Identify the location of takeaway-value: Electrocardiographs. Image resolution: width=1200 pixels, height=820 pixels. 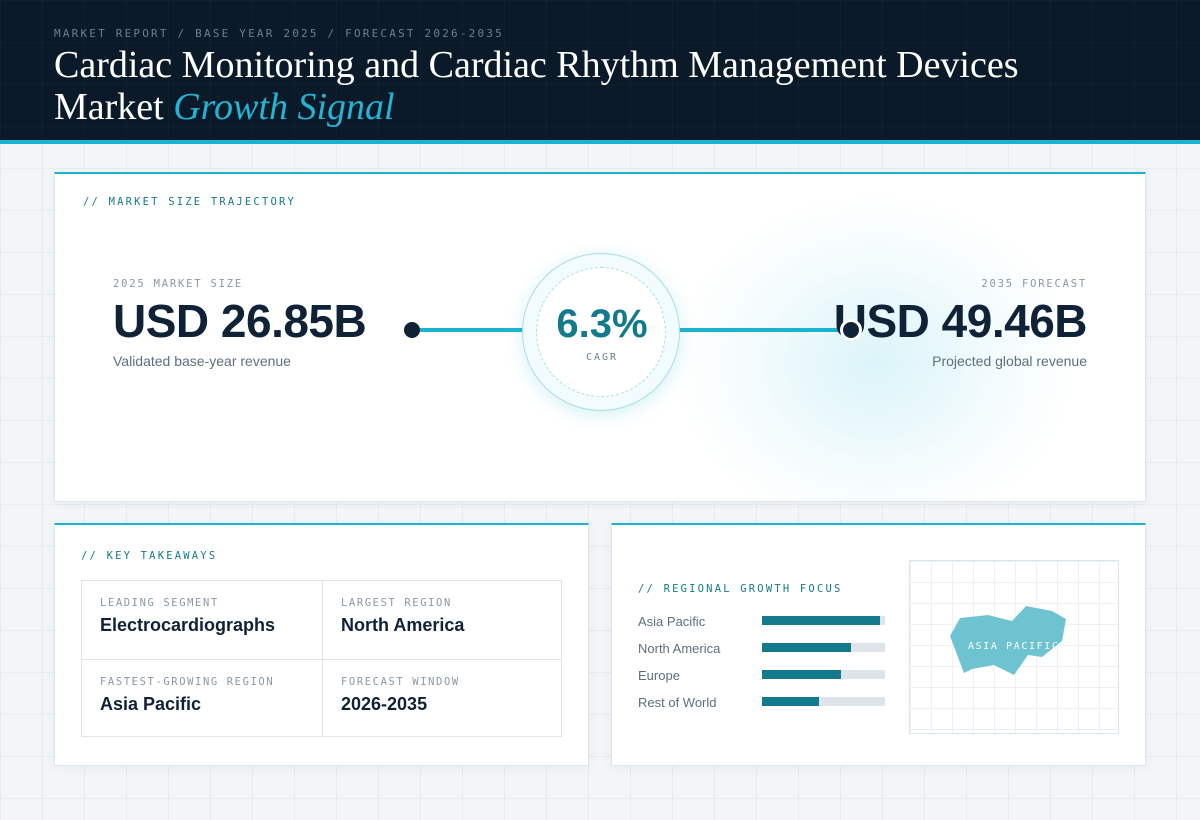
(188, 625).